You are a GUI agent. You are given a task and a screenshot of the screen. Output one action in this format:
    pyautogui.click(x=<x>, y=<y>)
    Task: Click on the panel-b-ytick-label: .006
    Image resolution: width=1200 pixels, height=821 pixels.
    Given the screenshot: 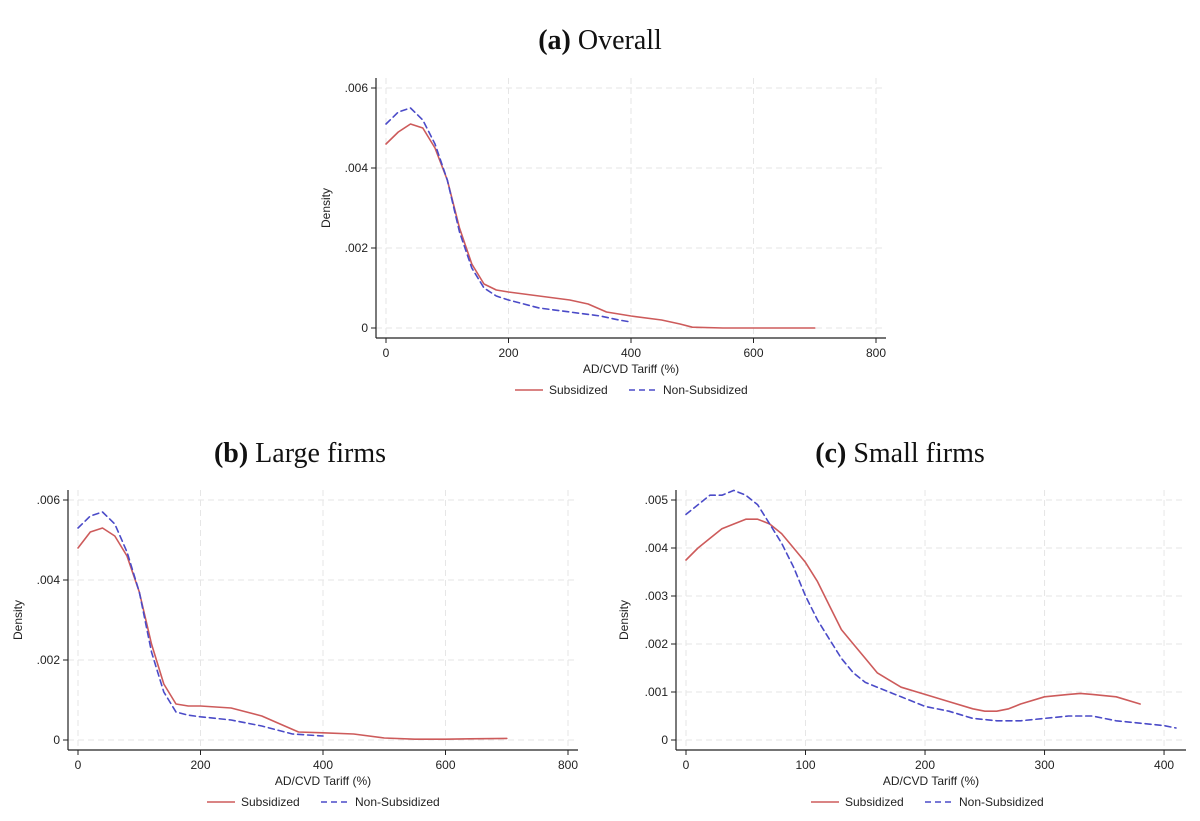 What is the action you would take?
    pyautogui.click(x=49, y=500)
    